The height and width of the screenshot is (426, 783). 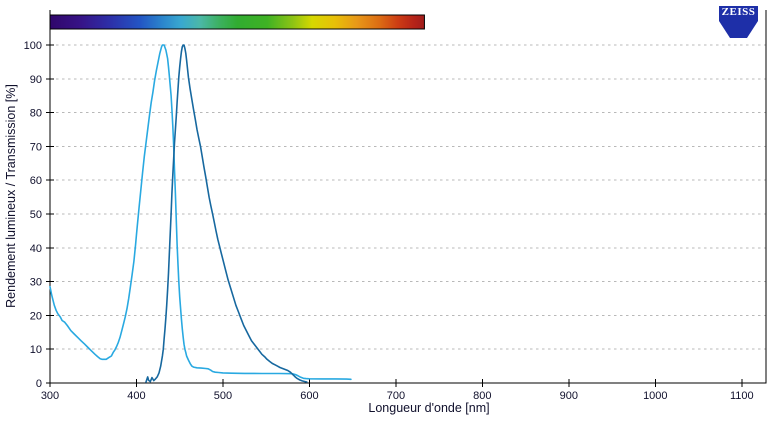 I want to click on x-tick-label: 1000, so click(x=655, y=396).